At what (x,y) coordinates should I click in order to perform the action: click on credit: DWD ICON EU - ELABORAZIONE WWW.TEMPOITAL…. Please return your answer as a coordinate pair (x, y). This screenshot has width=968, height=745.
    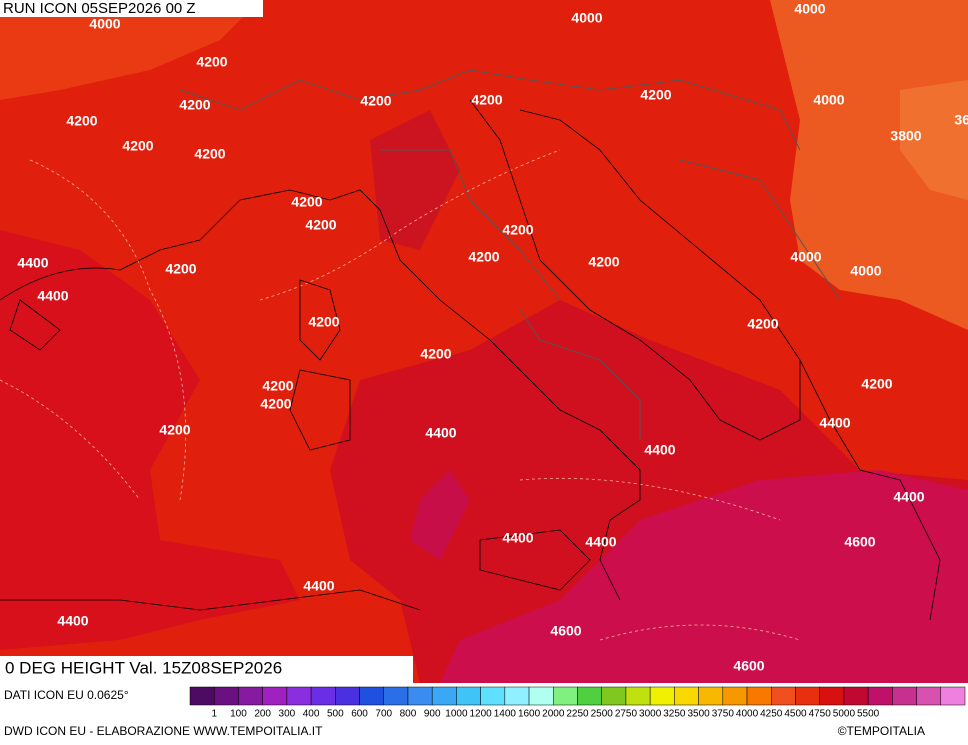
    Looking at the image, I should click on (163, 731).